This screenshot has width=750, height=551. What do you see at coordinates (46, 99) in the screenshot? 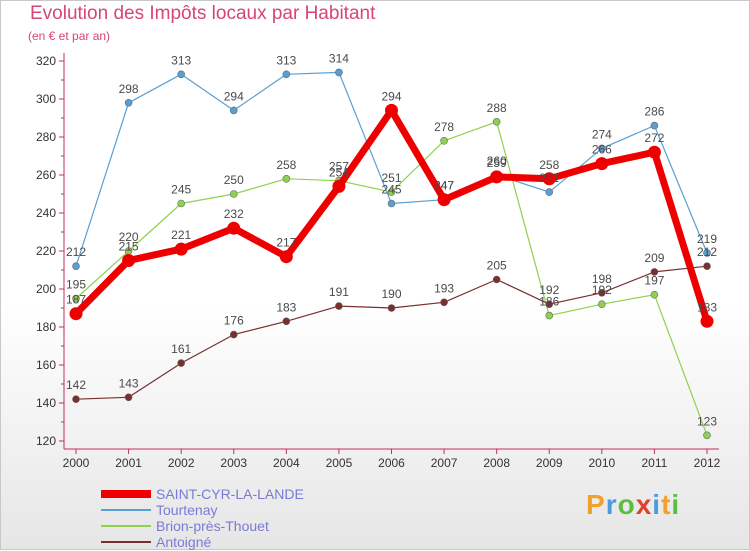
I see `y-tick-label: 300` at bounding box center [46, 99].